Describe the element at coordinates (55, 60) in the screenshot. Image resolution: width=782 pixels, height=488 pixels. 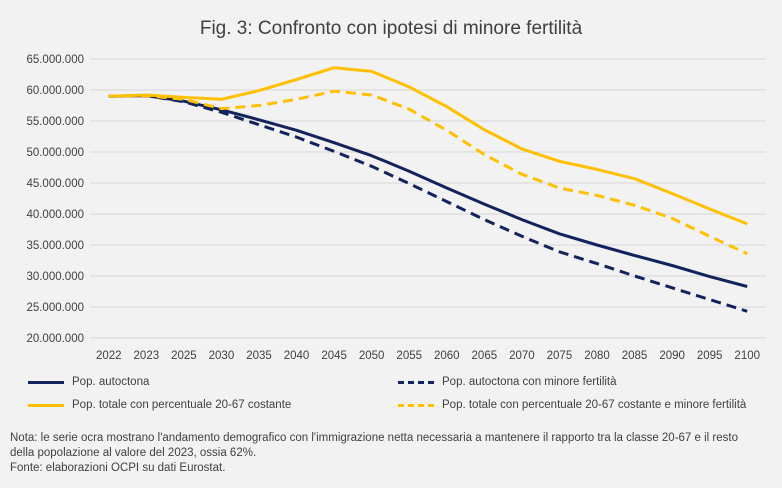
I see `y-tick-label: 65.000.000` at that location.